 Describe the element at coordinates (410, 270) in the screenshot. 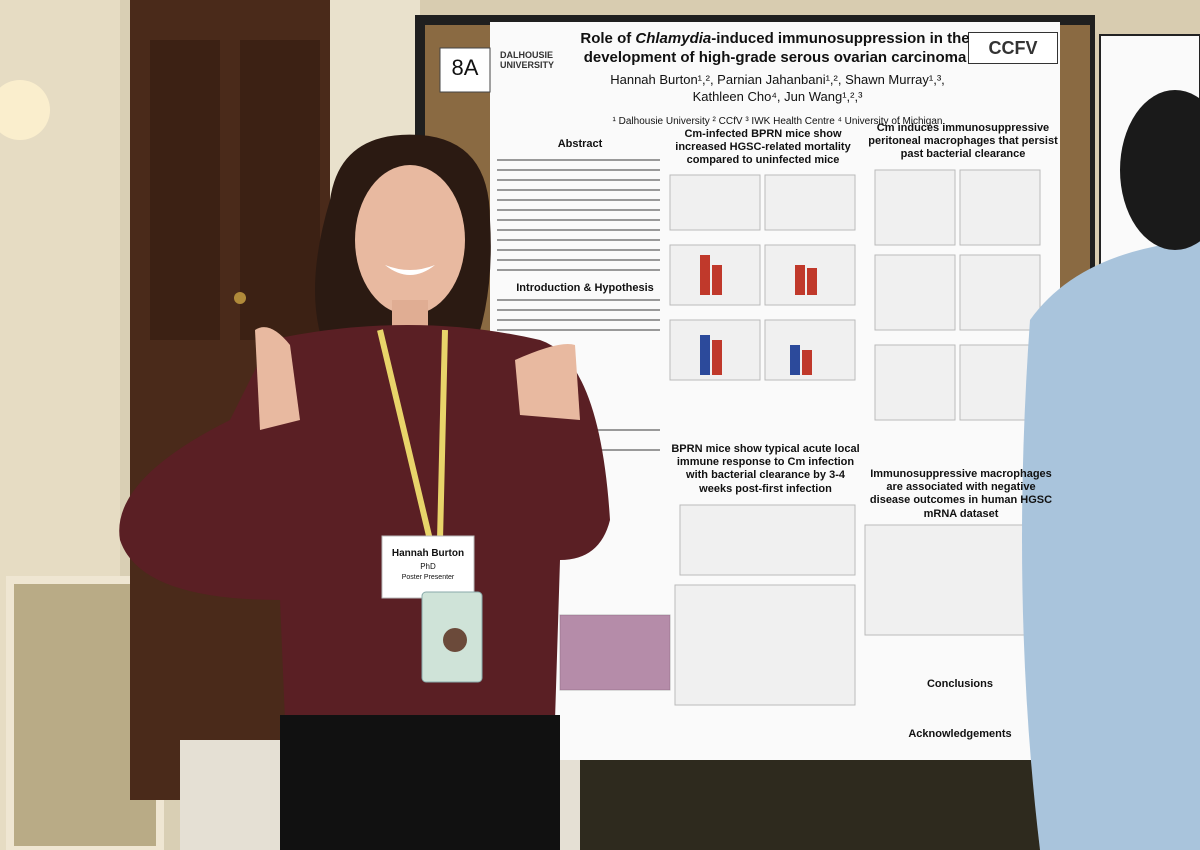

I see `smile` at that location.